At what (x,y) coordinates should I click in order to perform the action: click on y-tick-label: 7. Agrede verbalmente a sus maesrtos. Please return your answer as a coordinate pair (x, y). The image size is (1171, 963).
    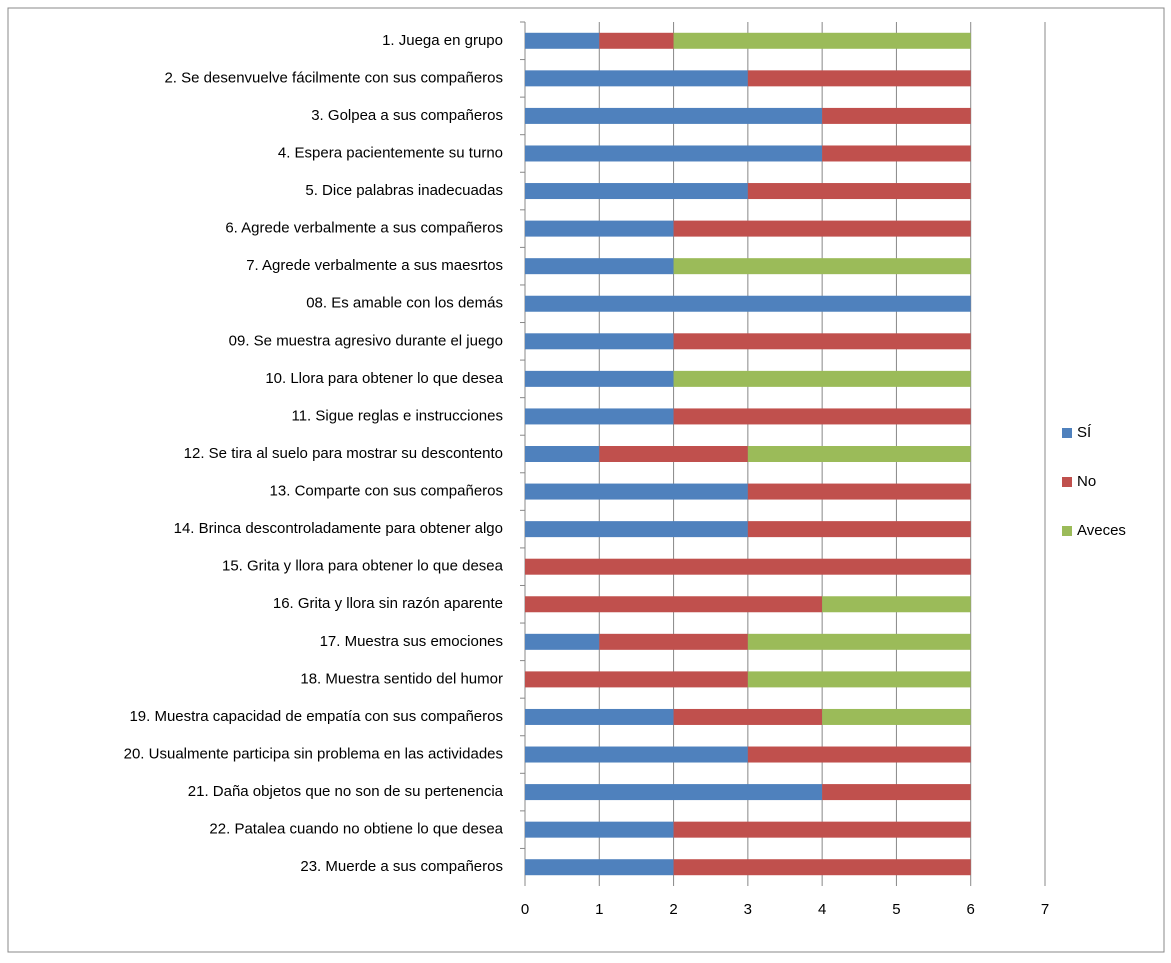
    Looking at the image, I should click on (374, 265).